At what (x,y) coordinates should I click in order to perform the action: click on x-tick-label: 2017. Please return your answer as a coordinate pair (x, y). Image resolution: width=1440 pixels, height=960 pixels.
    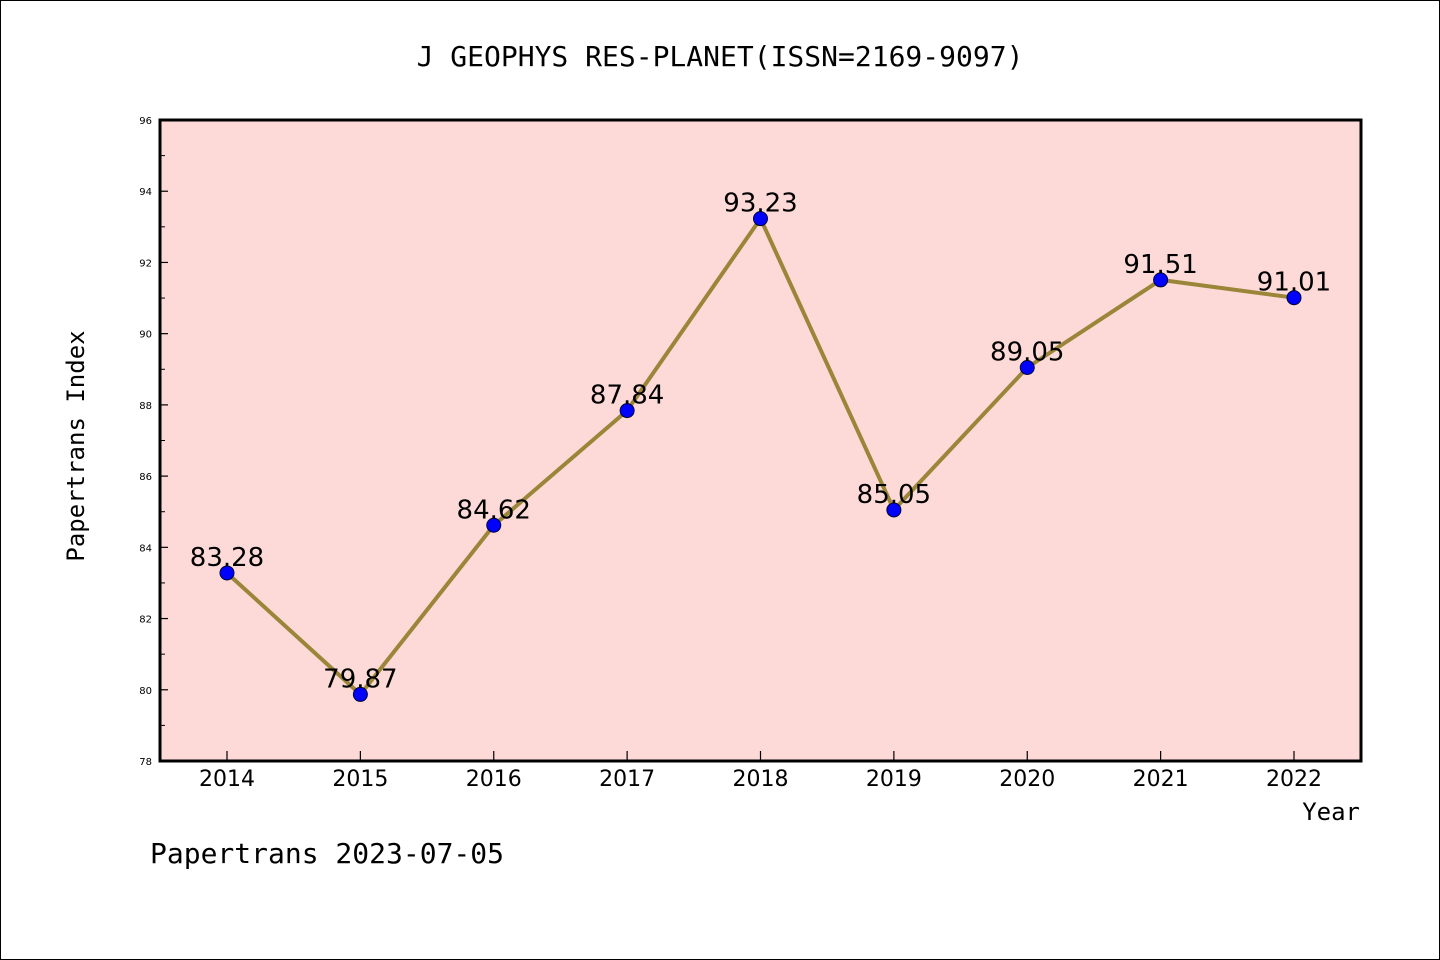
    Looking at the image, I should click on (627, 779).